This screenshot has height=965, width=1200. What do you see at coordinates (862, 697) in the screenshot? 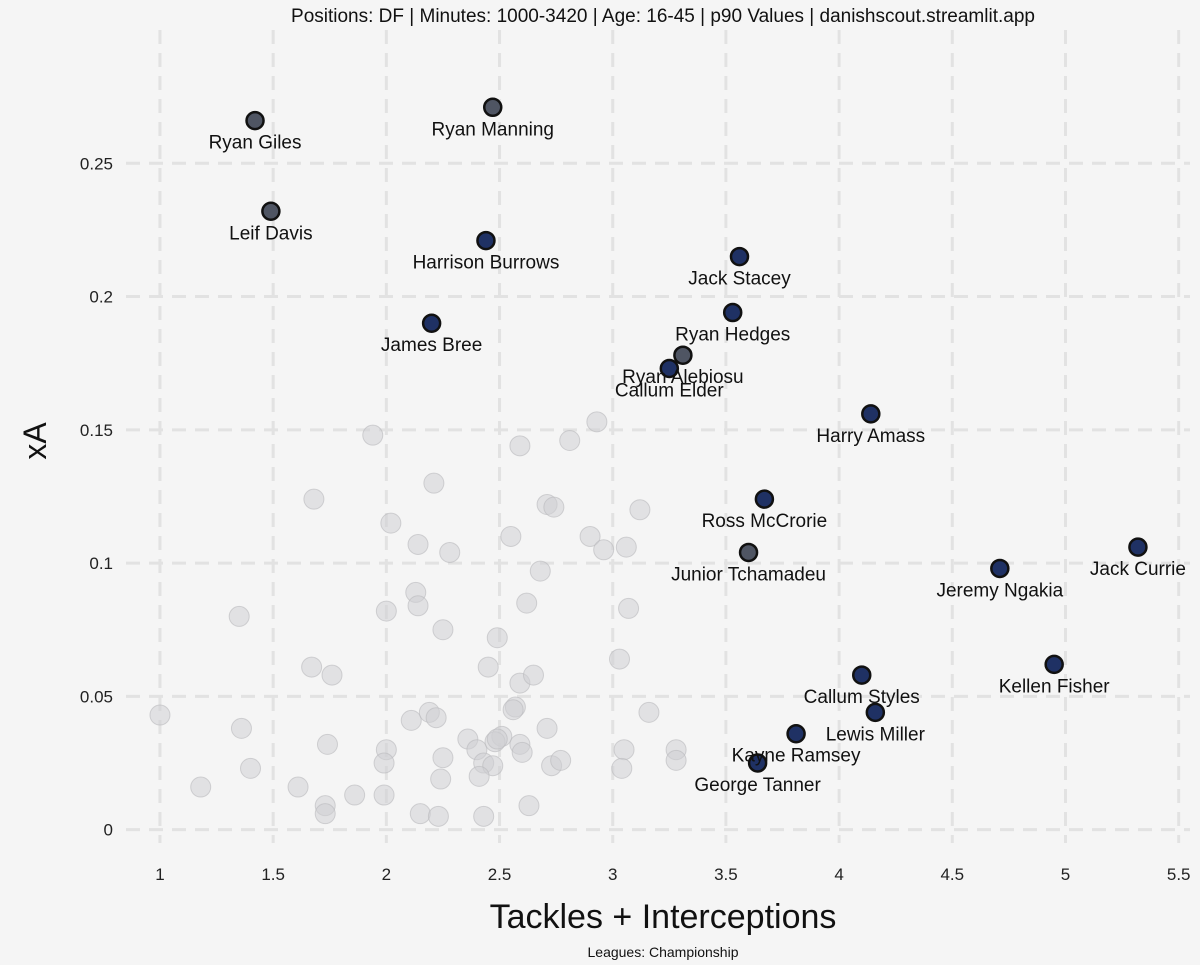
I see `player-label: Callum Styles` at bounding box center [862, 697].